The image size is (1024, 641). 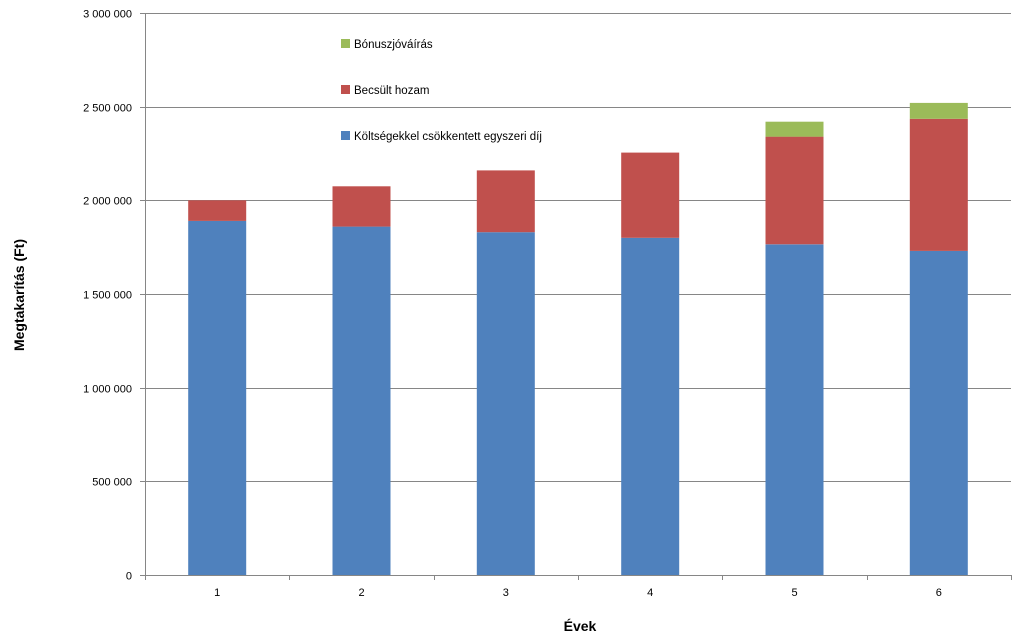 What do you see at coordinates (506, 593) in the screenshot?
I see `x-tick-label: 3` at bounding box center [506, 593].